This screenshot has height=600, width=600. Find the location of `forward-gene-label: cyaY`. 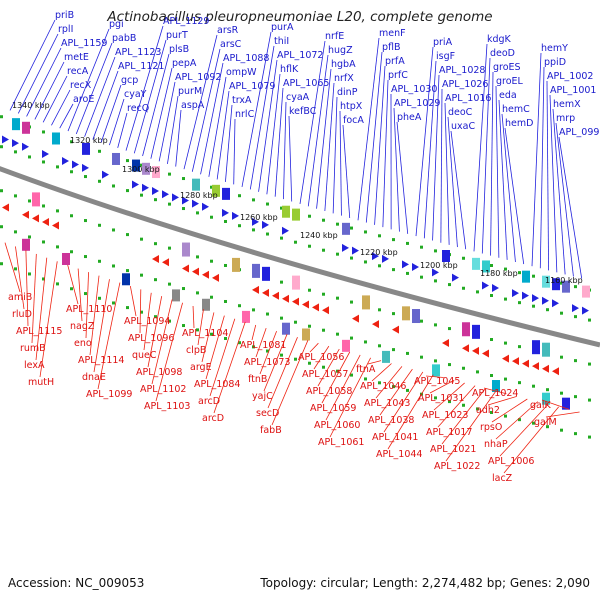

forward-gene-label: cyaY is located at coordinates (135, 94).